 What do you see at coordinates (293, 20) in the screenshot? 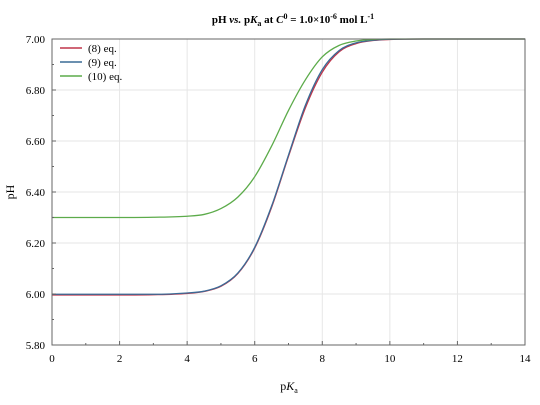
I see `chart-title: pH vs. pKa at C0 = 1.0×10-6 mol L-1` at bounding box center [293, 20].